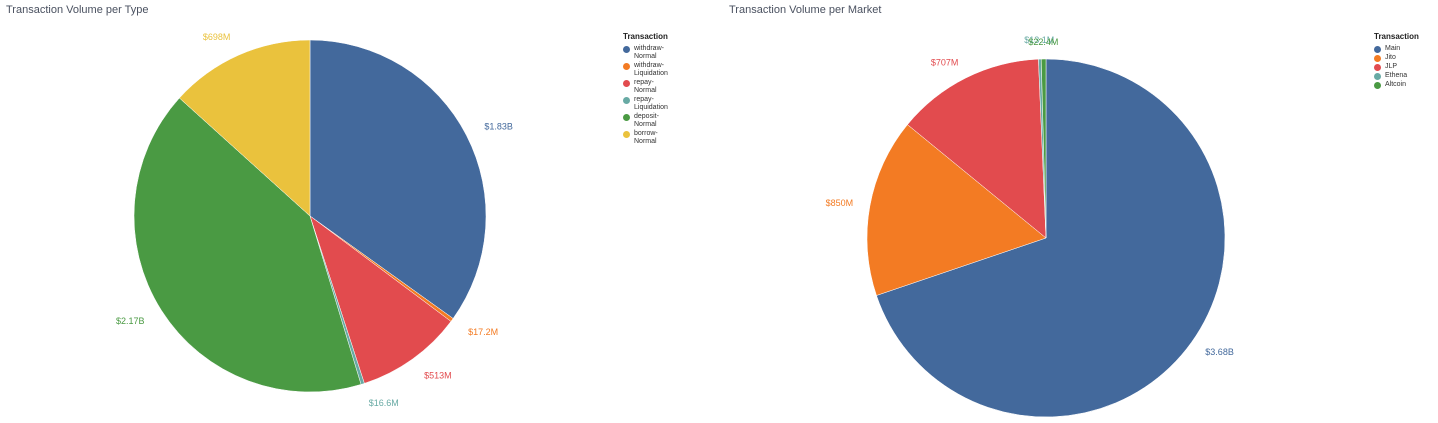 The height and width of the screenshot is (423, 1438). I want to click on legend-label: repay-Liquidation, so click(651, 103).